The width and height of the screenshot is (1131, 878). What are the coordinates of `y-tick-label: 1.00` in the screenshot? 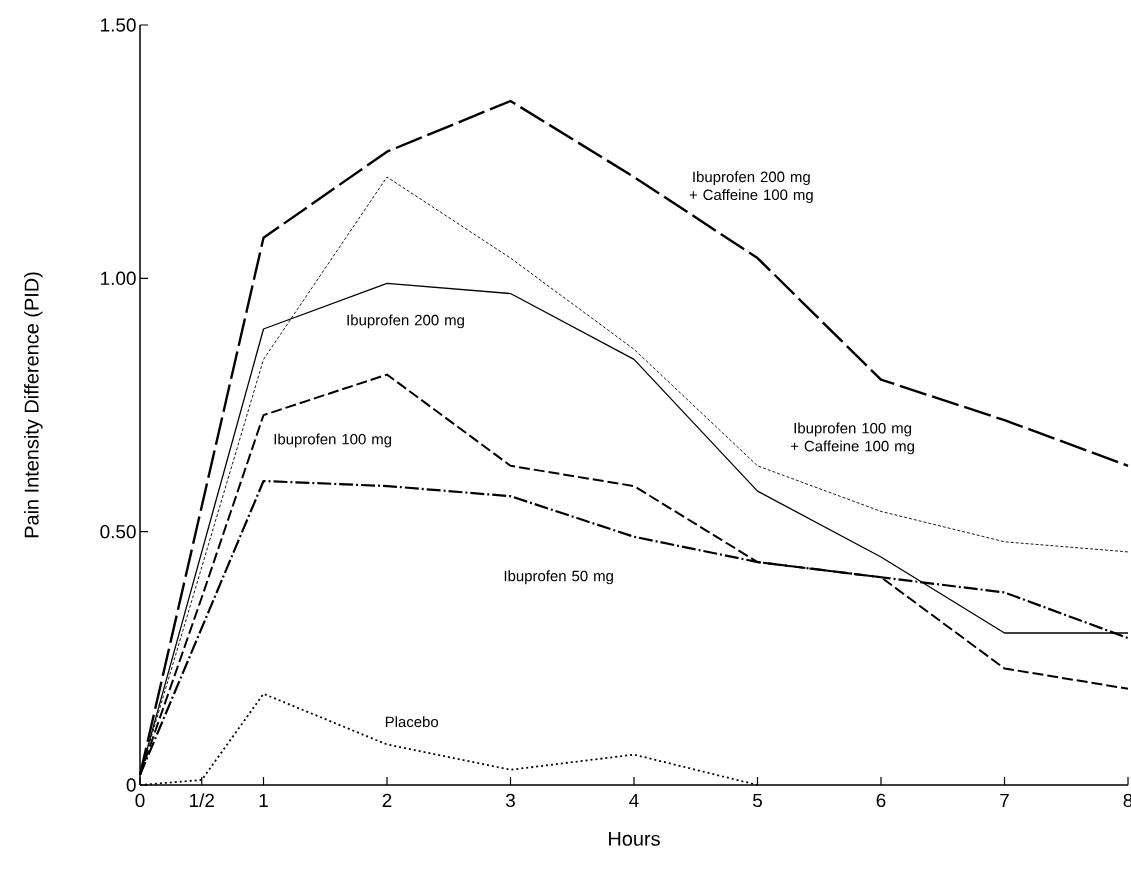 It's located at (118, 278).